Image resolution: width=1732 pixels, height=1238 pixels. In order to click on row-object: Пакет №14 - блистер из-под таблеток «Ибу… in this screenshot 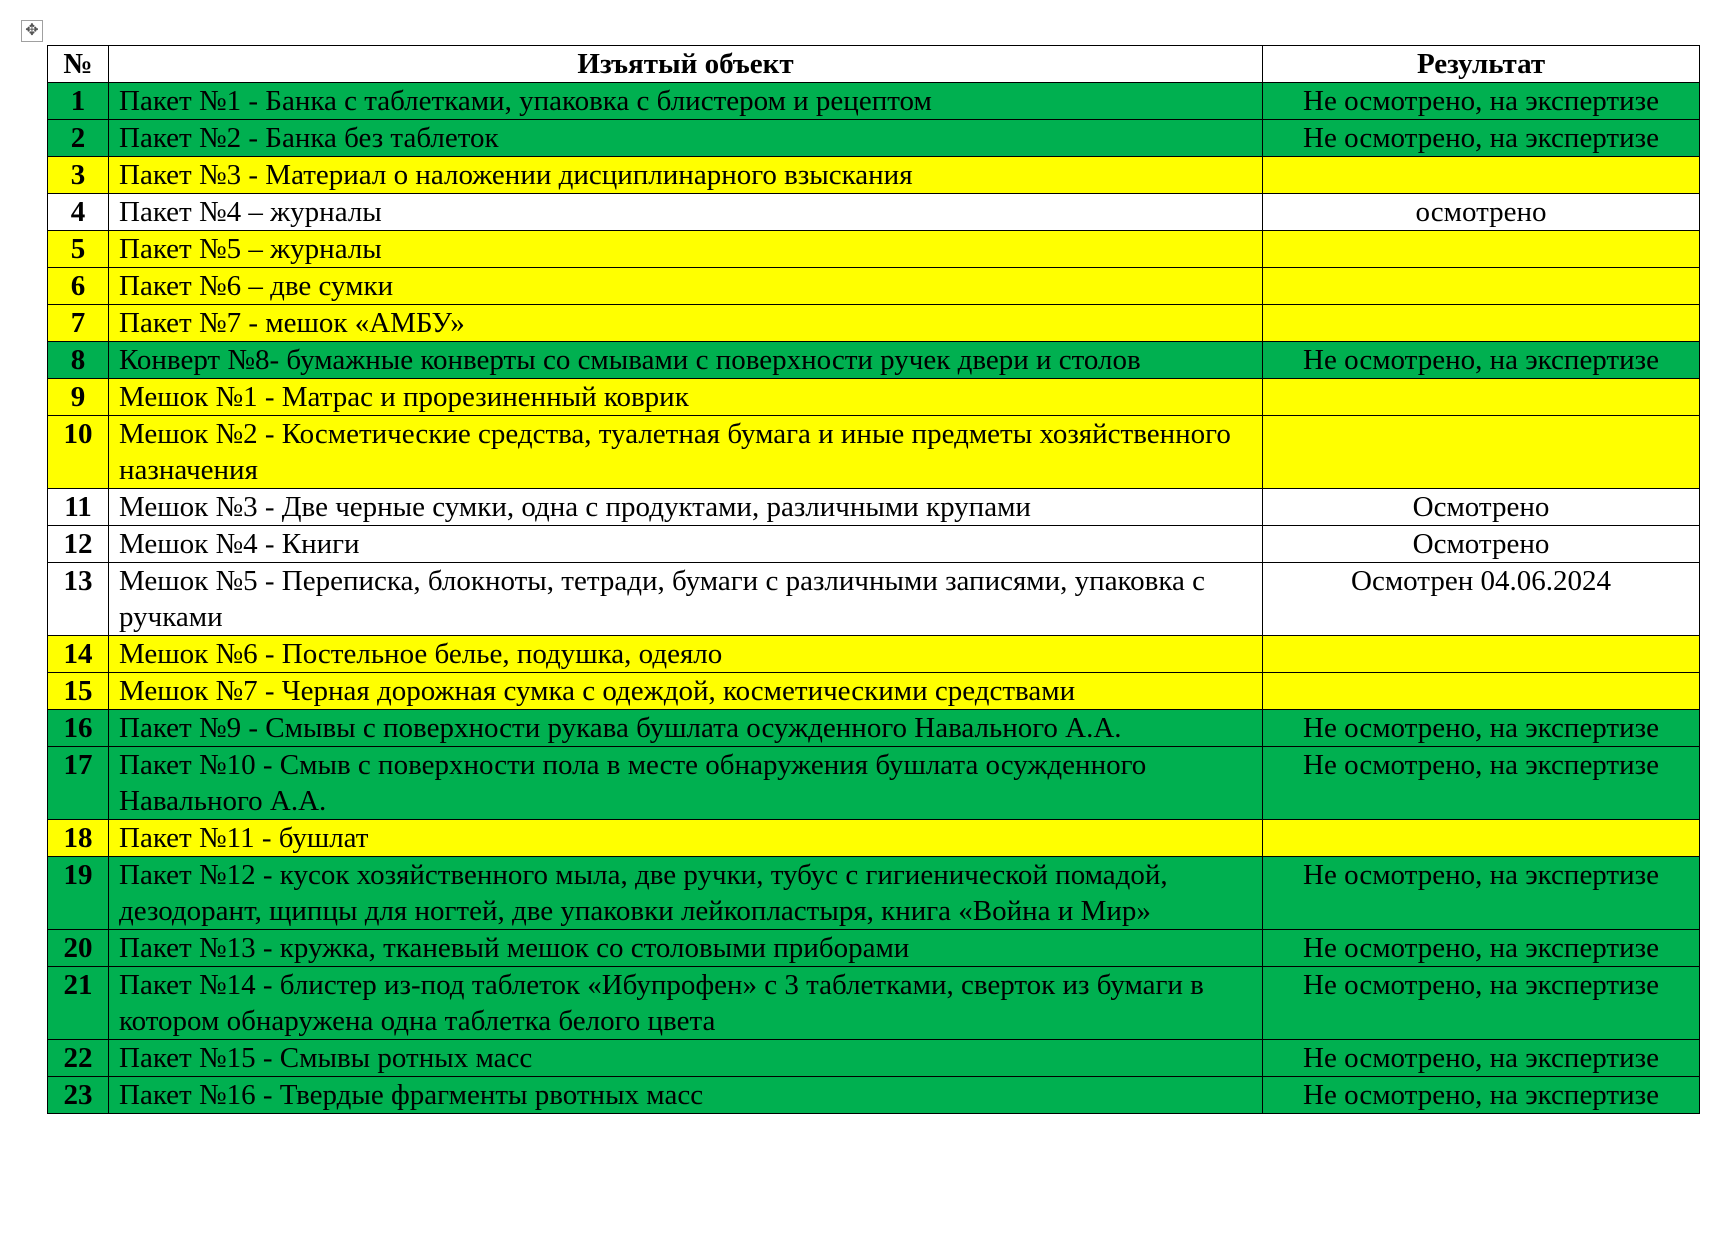, I will do `click(685, 1003)`.